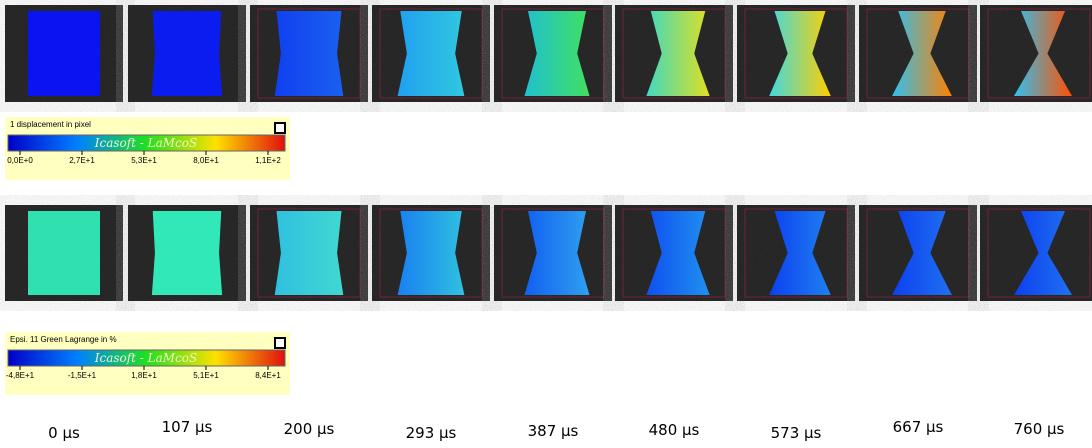 Image resolution: width=1092 pixels, height=448 pixels. Describe the element at coordinates (206, 160) in the screenshot. I see `colorbar-tick-label: 8,0E+1` at that location.